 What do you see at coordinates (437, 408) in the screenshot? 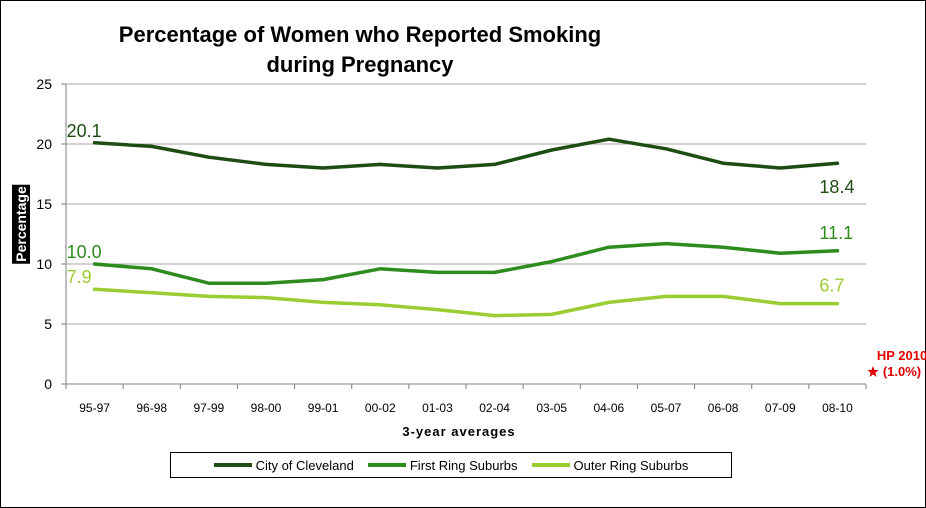
I see `x-tick-label: 01-03` at bounding box center [437, 408].